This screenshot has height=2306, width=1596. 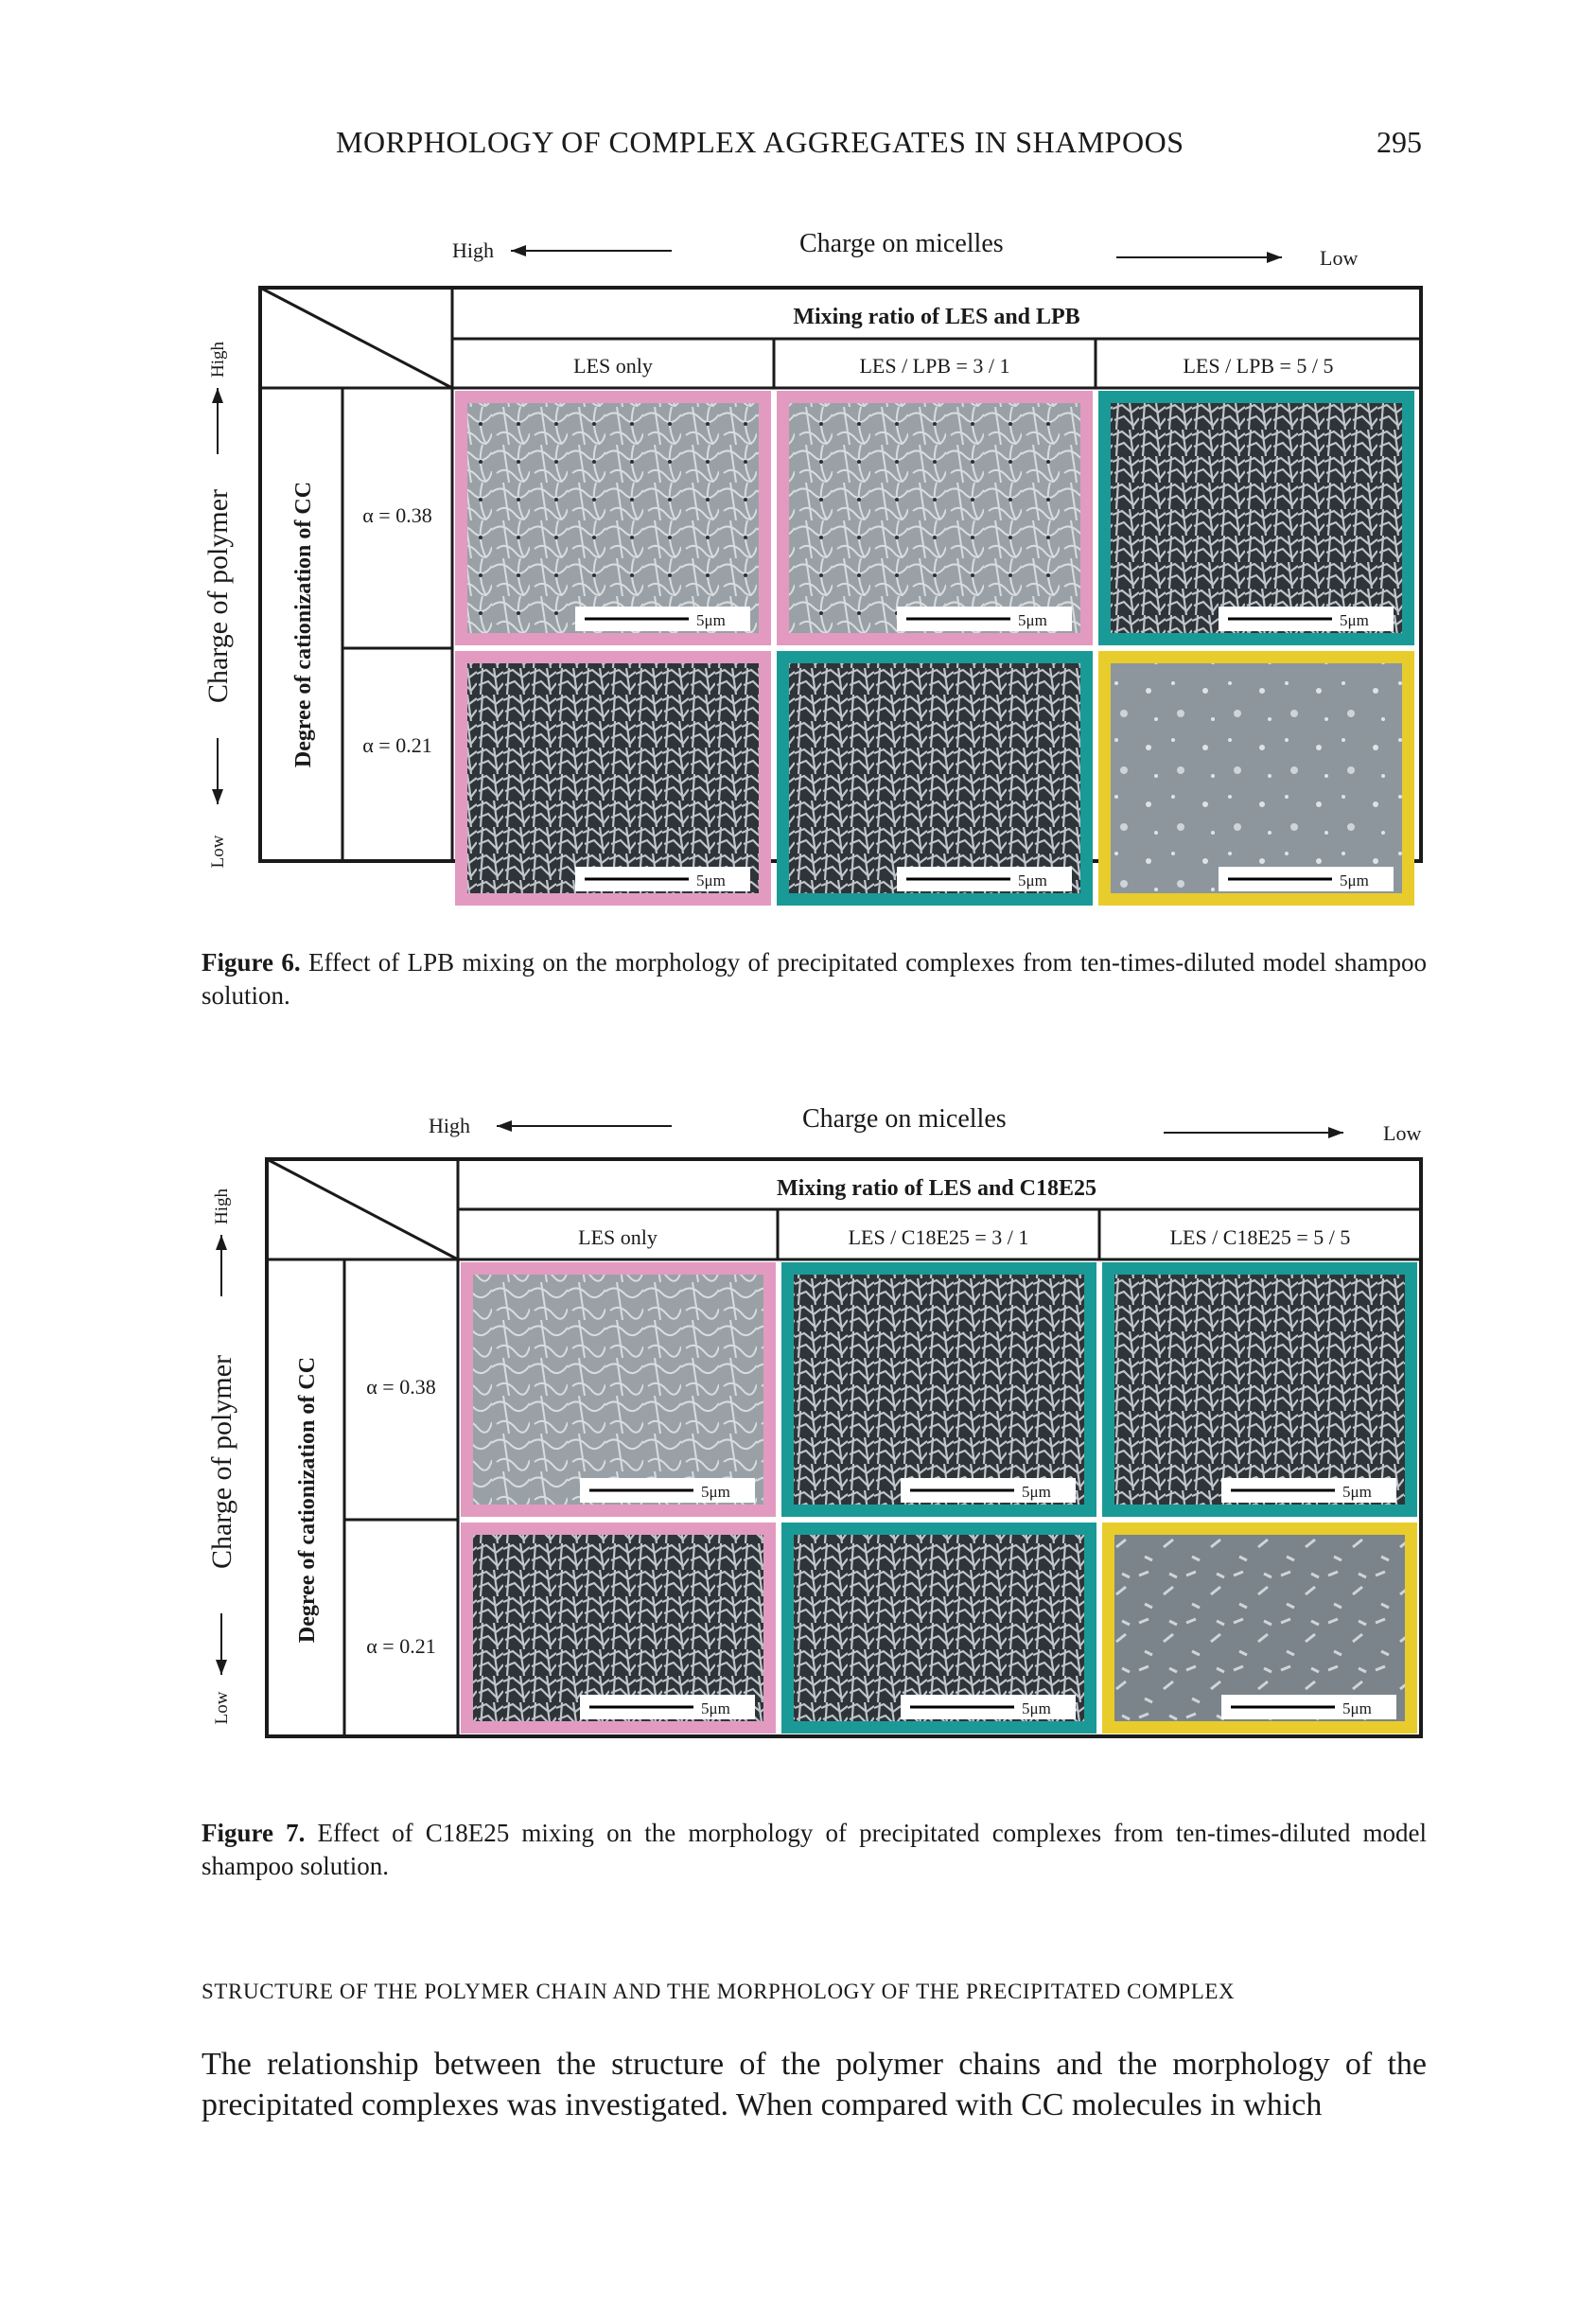 What do you see at coordinates (251, 963) in the screenshot?
I see `caption-label: Figure 6.` at bounding box center [251, 963].